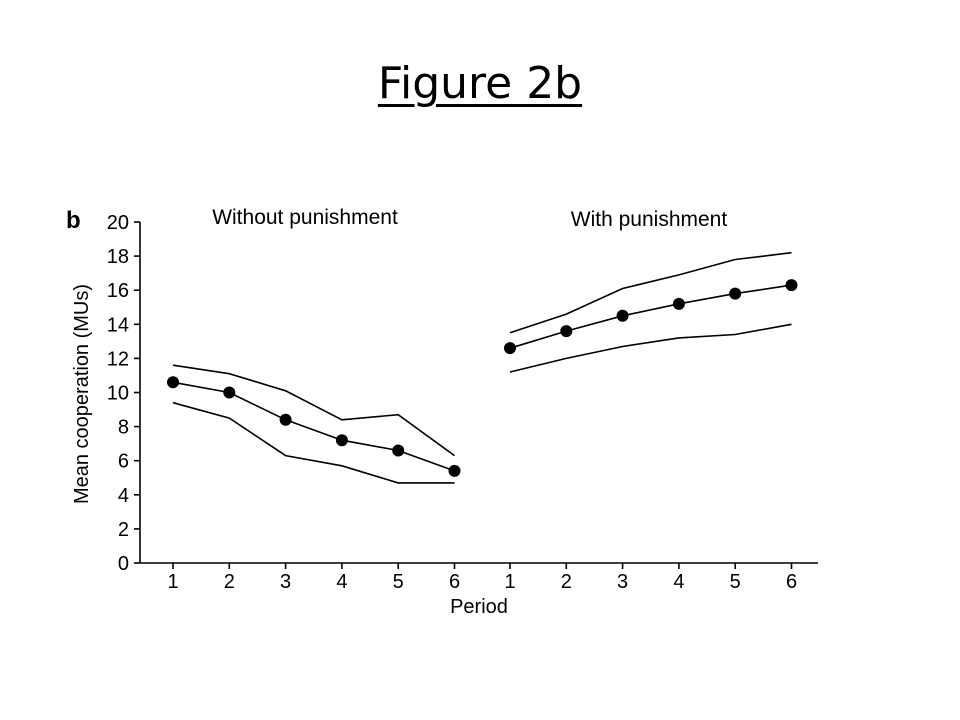 This screenshot has width=960, height=720. What do you see at coordinates (123, 564) in the screenshot?
I see `y-tick-label: 0` at bounding box center [123, 564].